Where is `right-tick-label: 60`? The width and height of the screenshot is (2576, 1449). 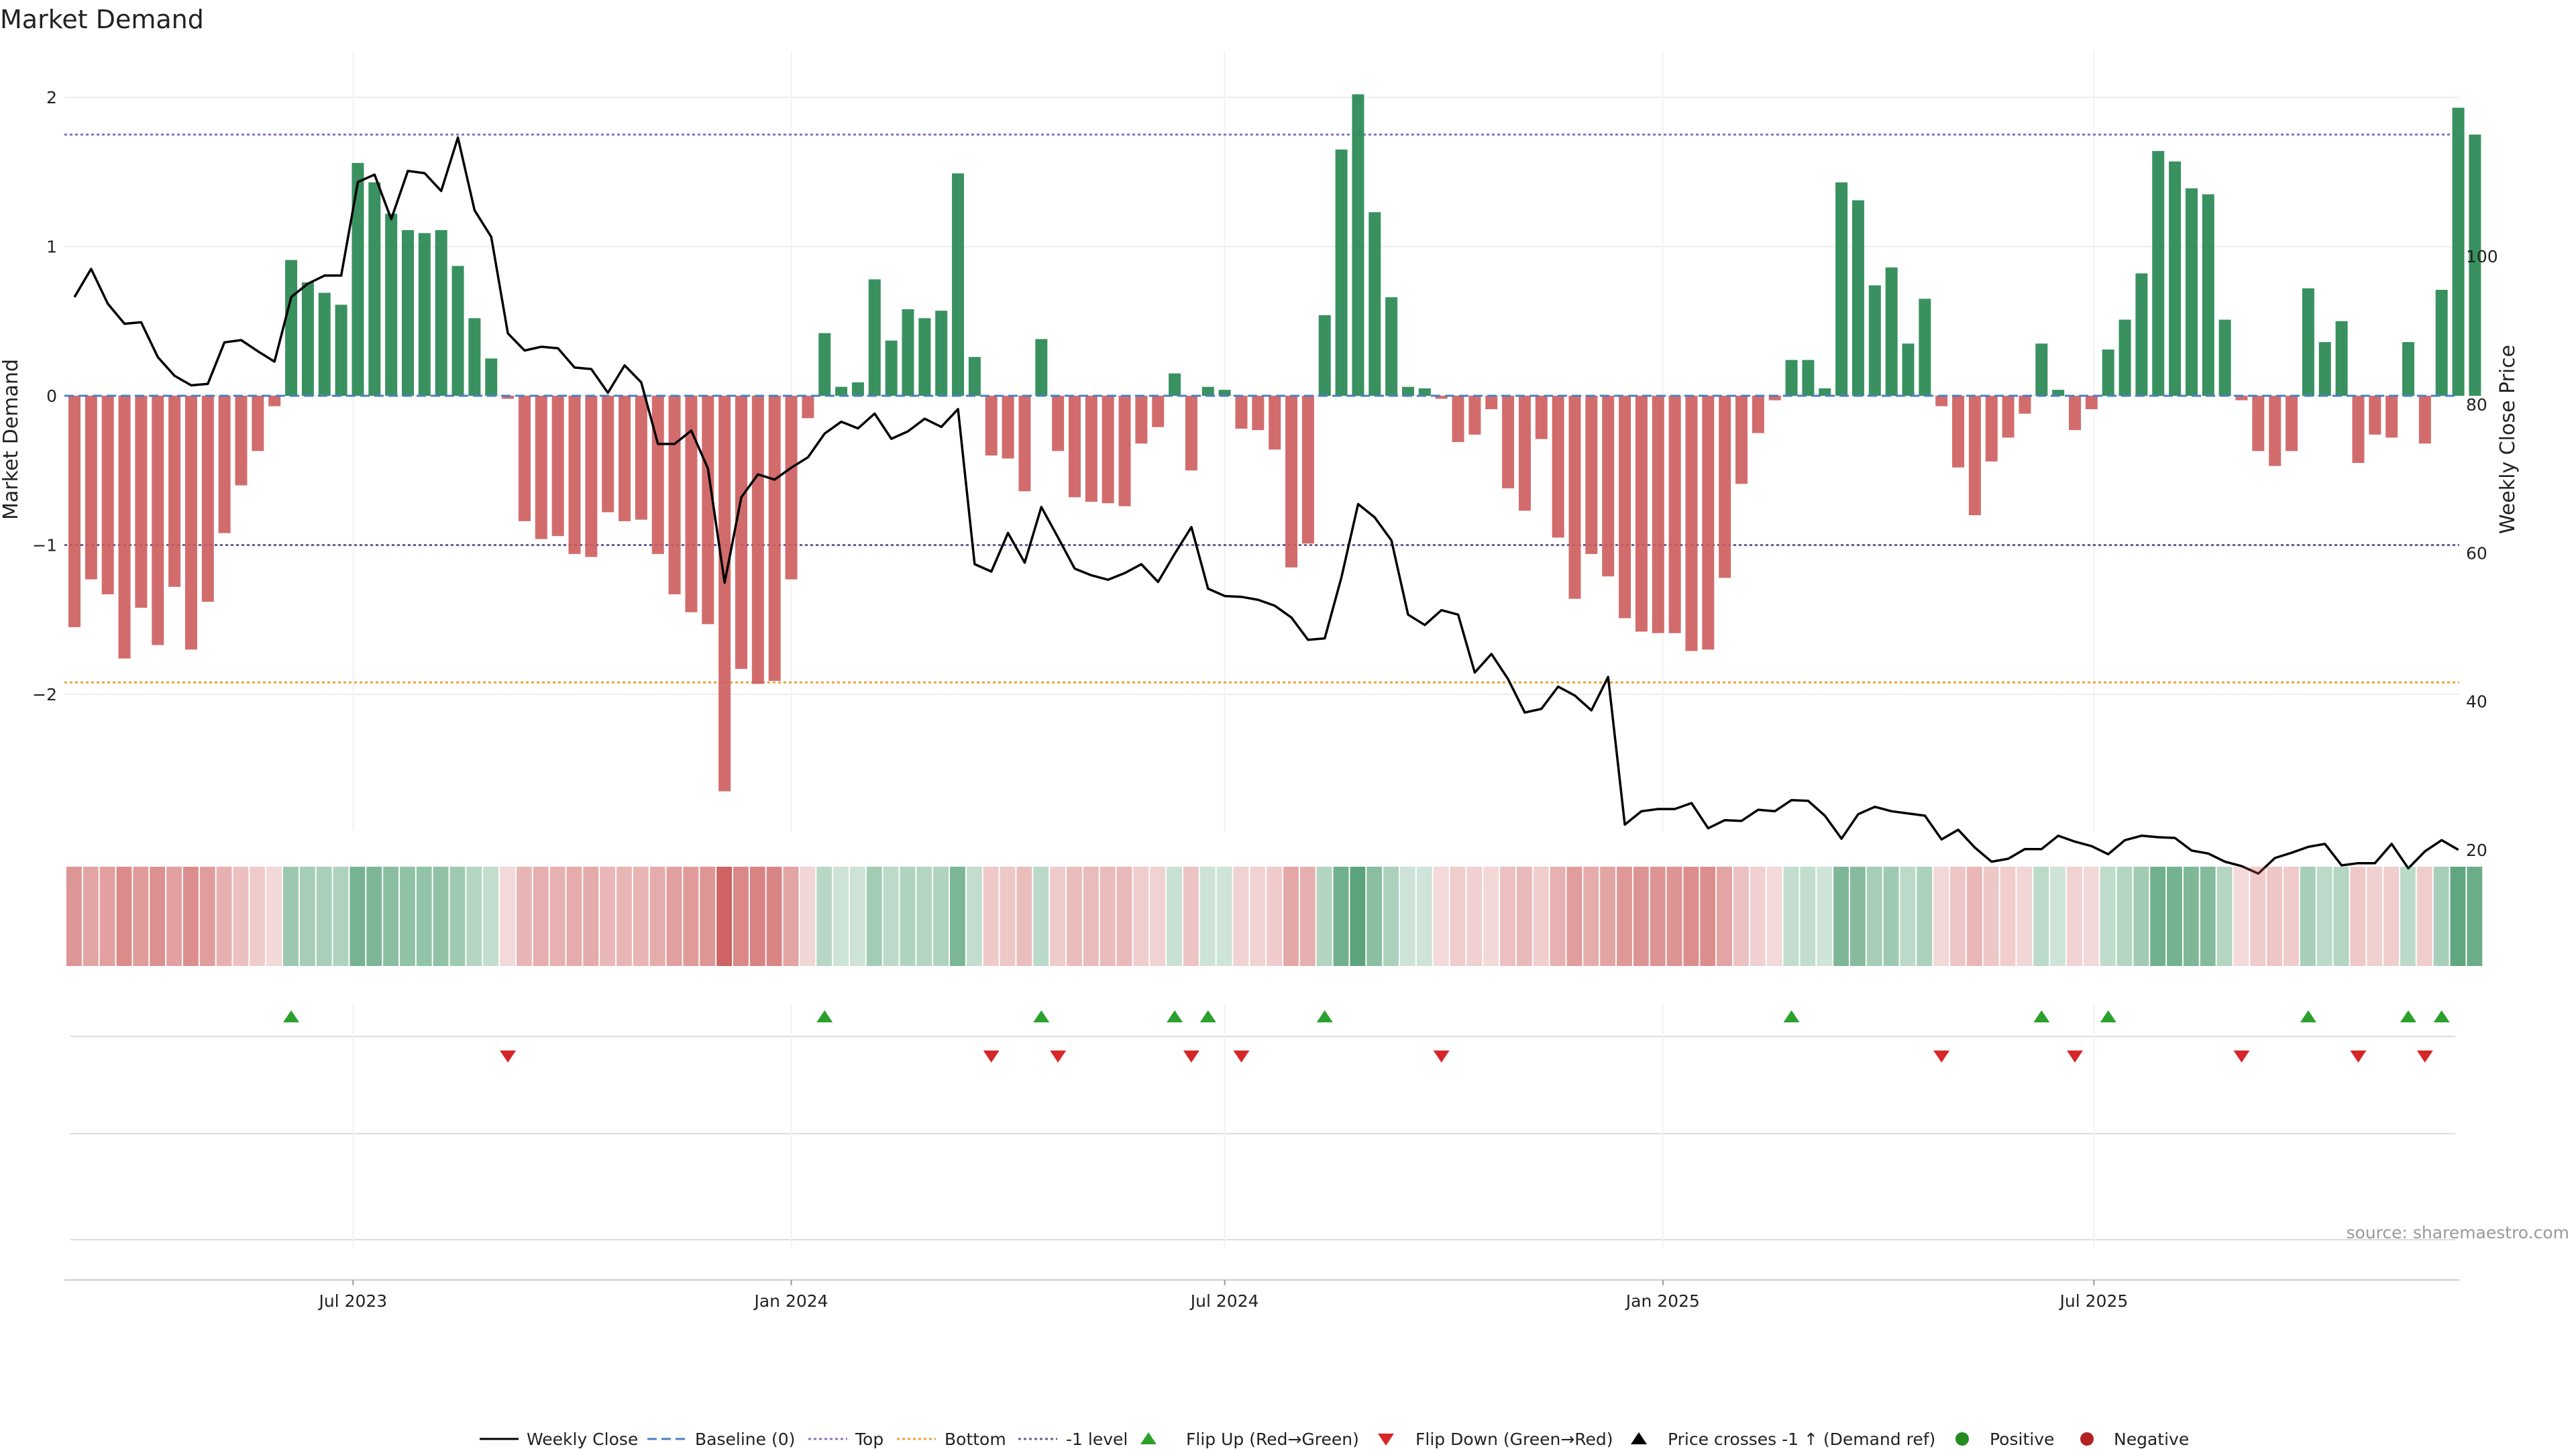
right-tick-label: 60 is located at coordinates (2476, 553).